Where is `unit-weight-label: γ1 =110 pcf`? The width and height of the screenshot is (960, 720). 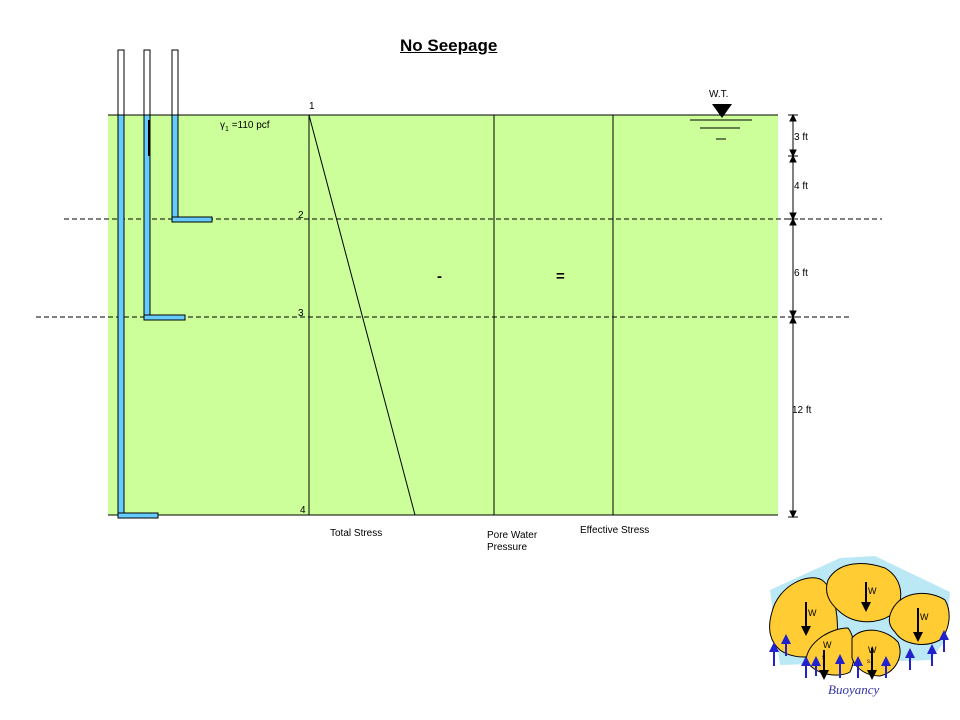
unit-weight-label: γ1 =110 pcf is located at coordinates (245, 126).